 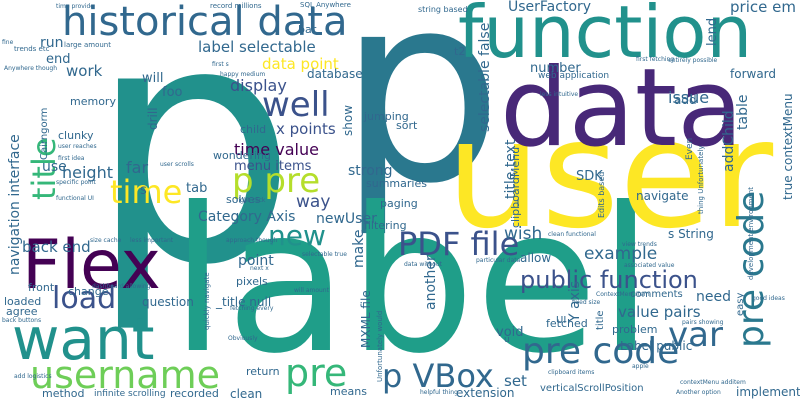 What do you see at coordinates (152, 240) in the screenshot?
I see `word-less-important: less important` at bounding box center [152, 240].